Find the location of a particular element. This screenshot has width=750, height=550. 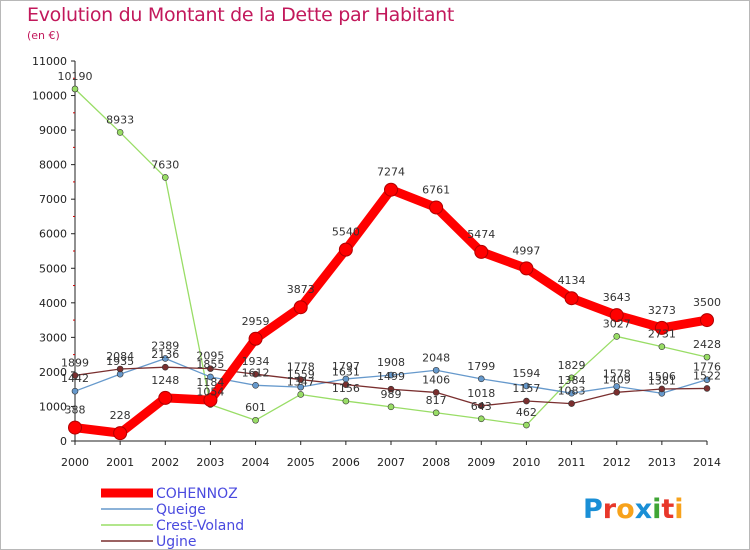

x-tick-label: 2009 is located at coordinates (481, 462).